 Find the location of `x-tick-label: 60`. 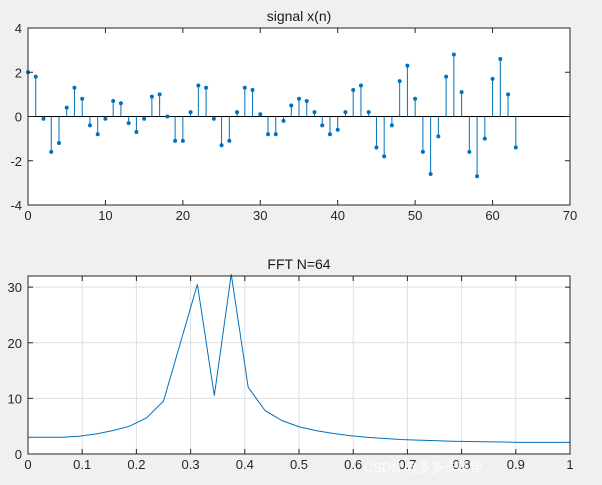

x-tick-label: 60 is located at coordinates (492, 215).